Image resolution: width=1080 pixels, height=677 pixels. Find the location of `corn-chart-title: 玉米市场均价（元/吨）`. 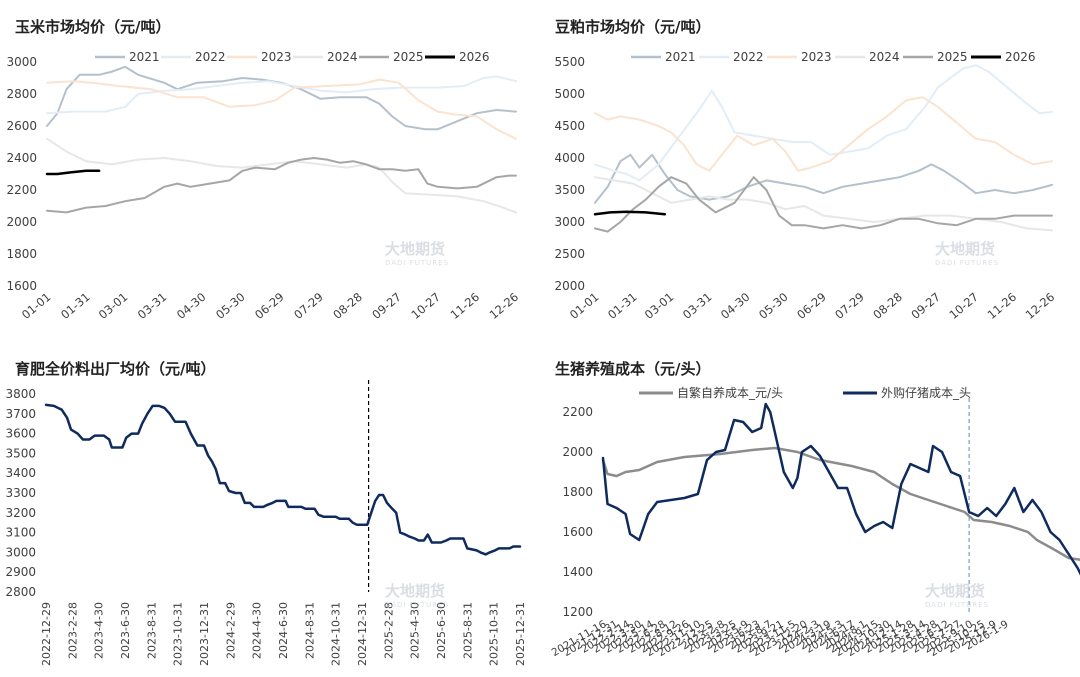

corn-chart-title: 玉米市场均价（元/吨） is located at coordinates (93, 27).